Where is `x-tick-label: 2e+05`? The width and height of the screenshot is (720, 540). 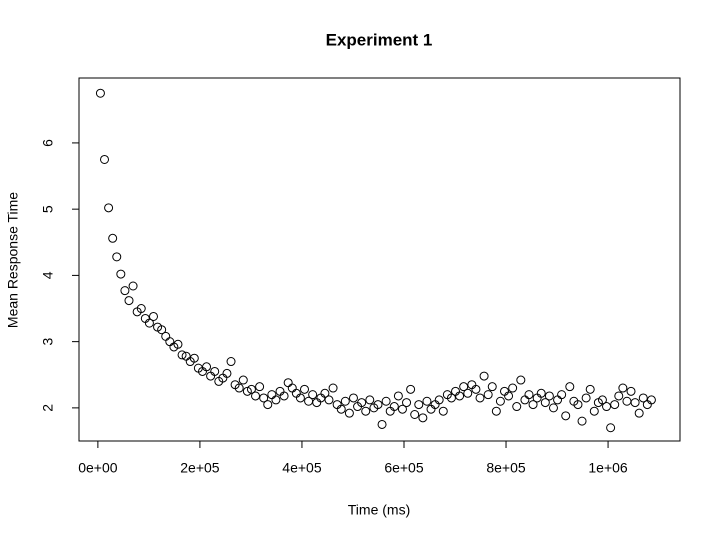 x-tick-label: 2e+05 is located at coordinates (200, 468).